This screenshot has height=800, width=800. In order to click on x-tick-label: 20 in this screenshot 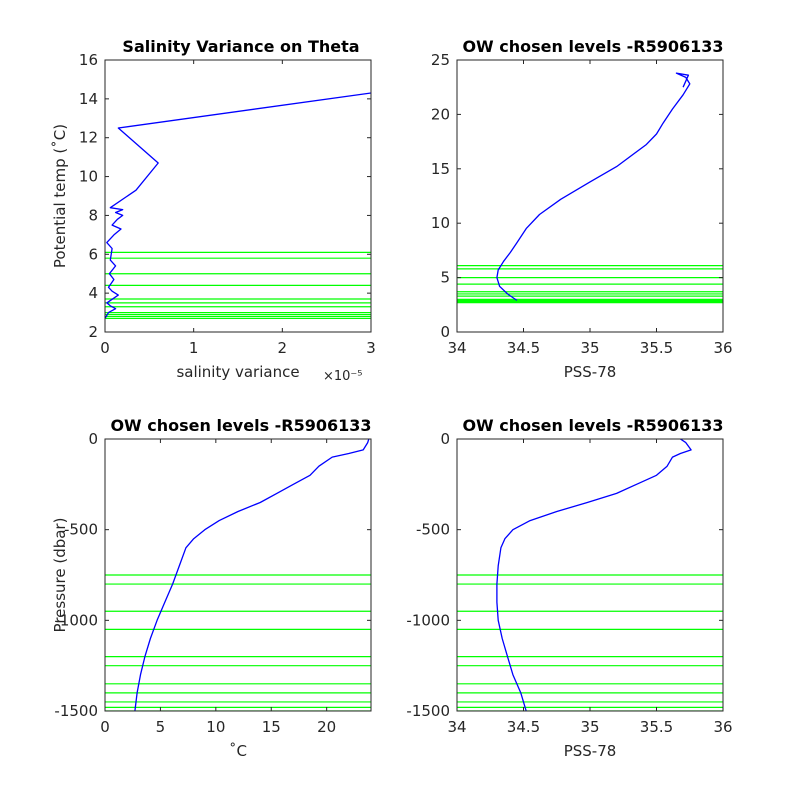, I will do `click(326, 727)`.